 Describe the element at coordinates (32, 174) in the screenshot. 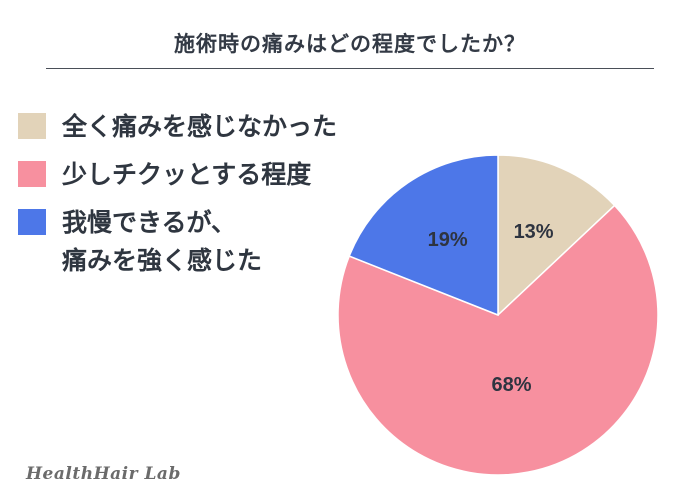

I see `legend-swatch-slight-prick` at that location.